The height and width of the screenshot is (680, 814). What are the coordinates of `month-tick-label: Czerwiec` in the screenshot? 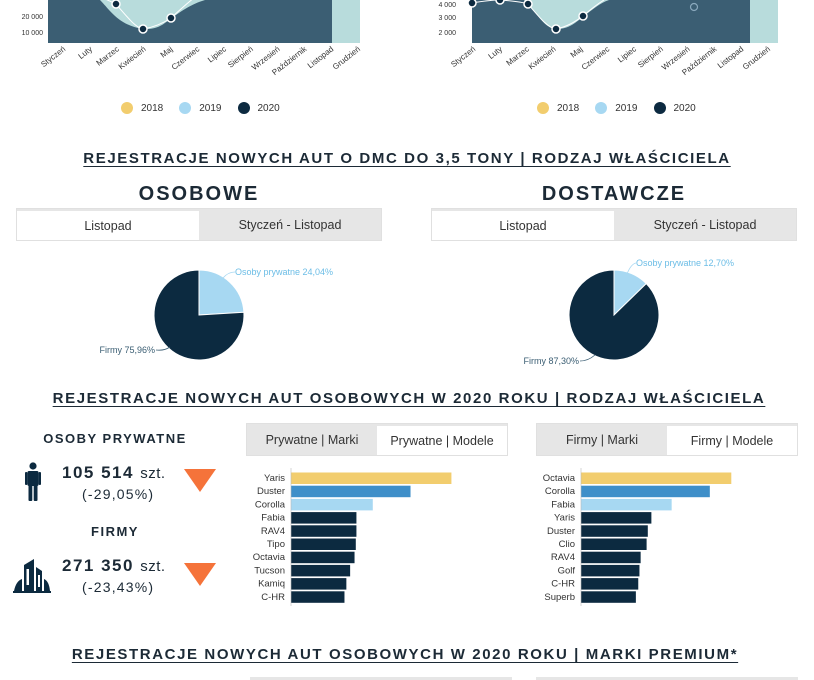 It's located at (185, 57).